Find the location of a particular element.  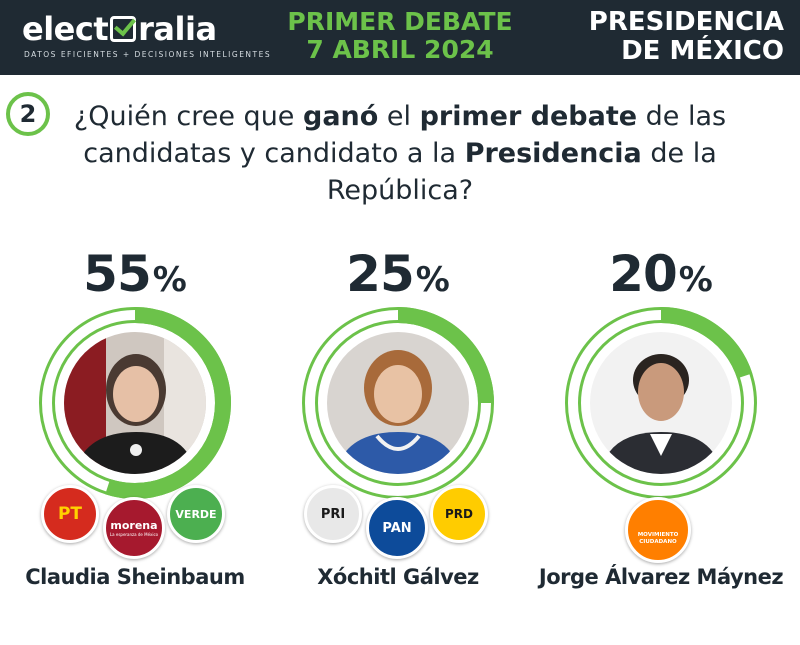

party-logo-pri: PRI is located at coordinates (333, 514).